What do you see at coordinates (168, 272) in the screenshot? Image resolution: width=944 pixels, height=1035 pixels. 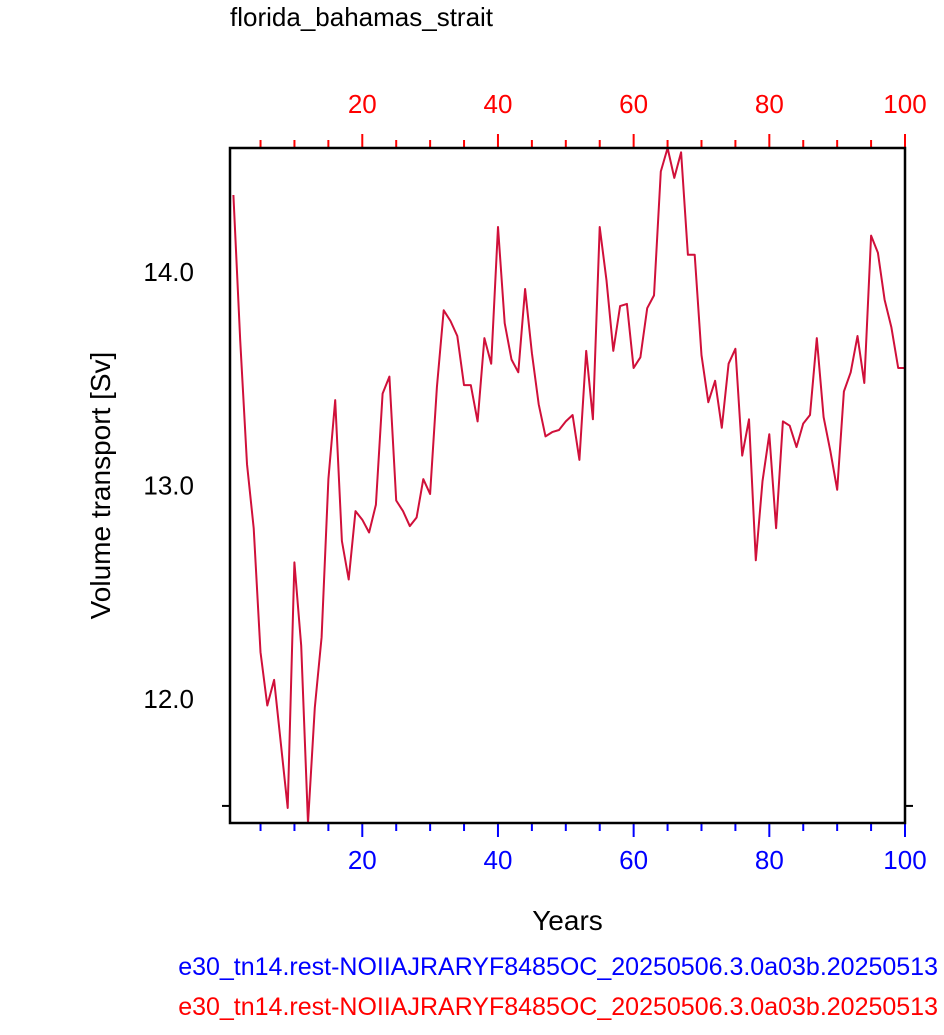 I see `y-tick-label: 14.0` at bounding box center [168, 272].